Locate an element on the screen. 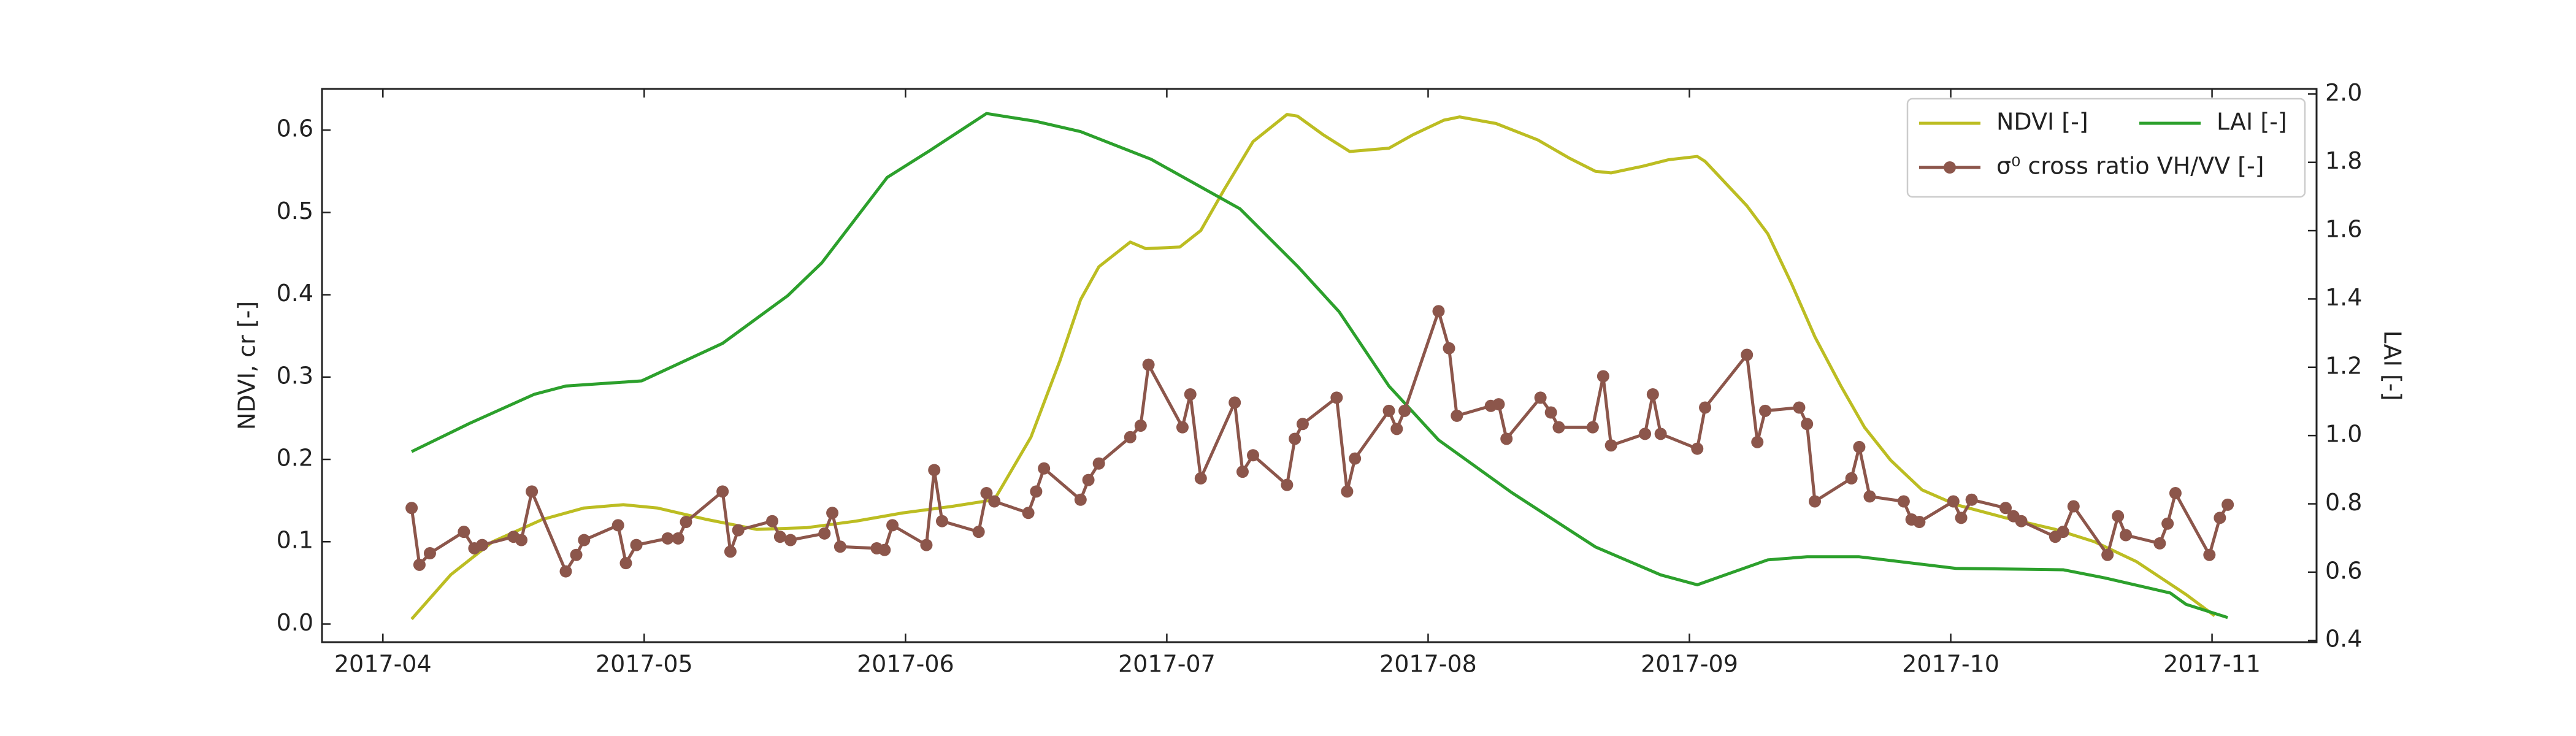 This screenshot has height=736, width=2576. legend-box is located at coordinates (2106, 148).